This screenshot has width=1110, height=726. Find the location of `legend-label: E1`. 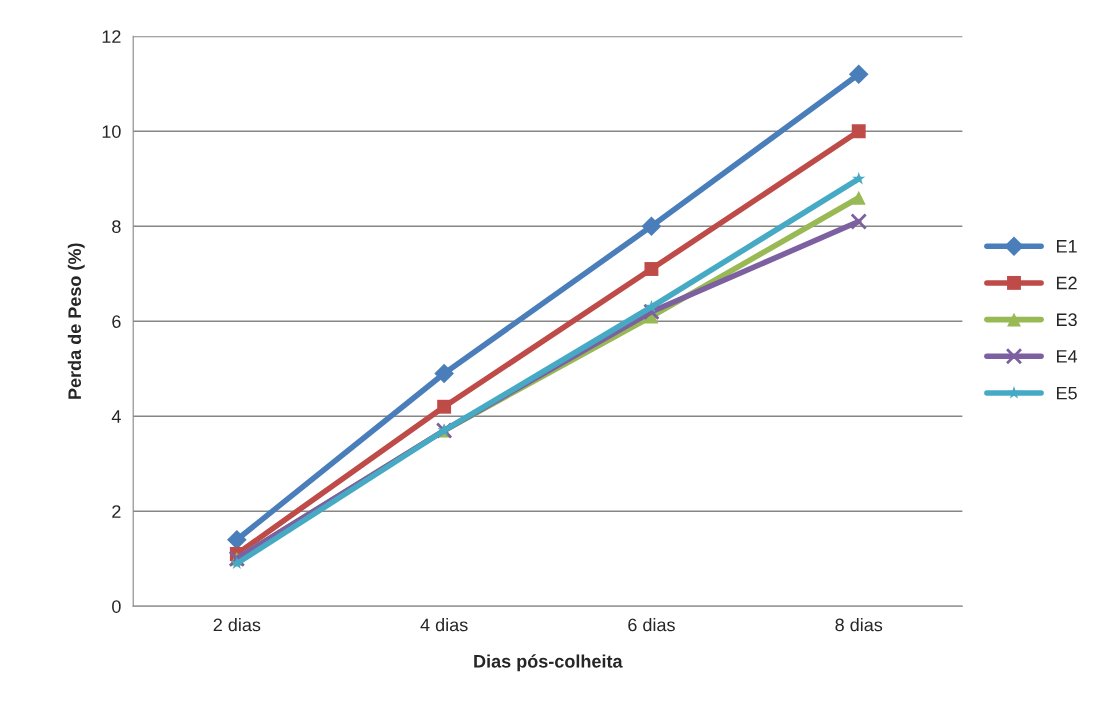

legend-label: E1 is located at coordinates (1067, 246).